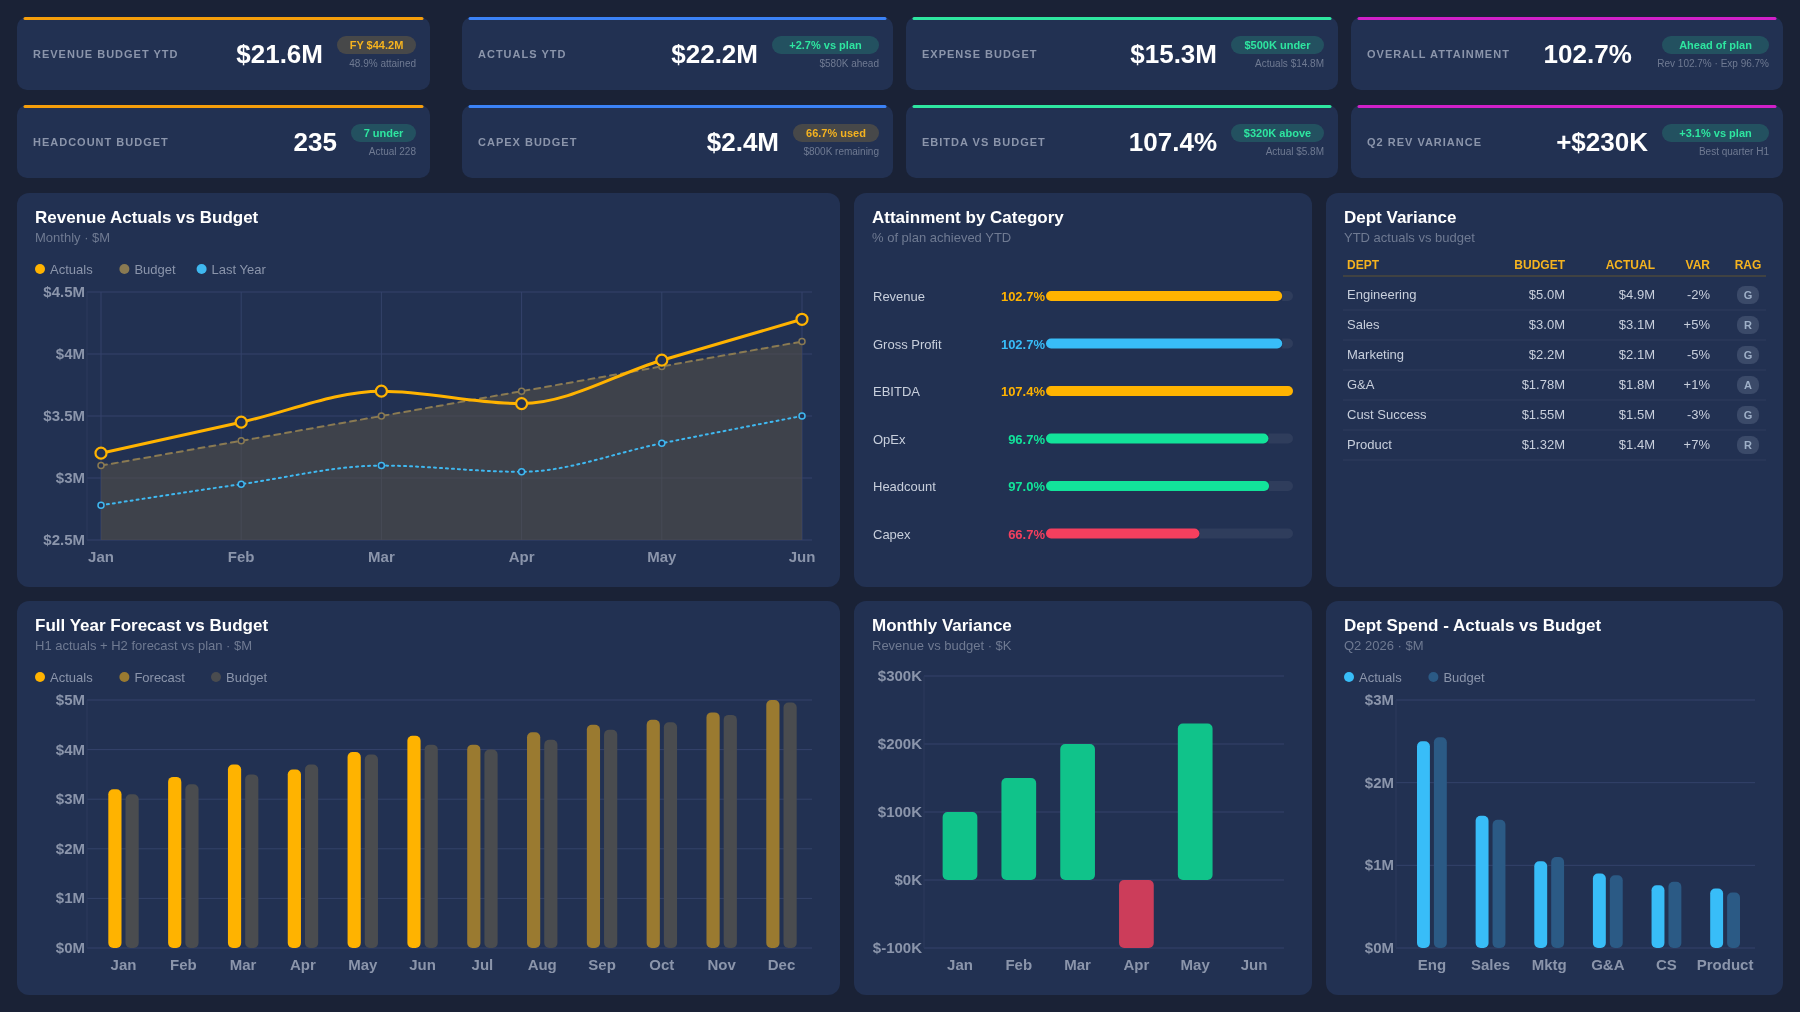  I want to click on y-tick-label: Gross Profit, so click(908, 344).